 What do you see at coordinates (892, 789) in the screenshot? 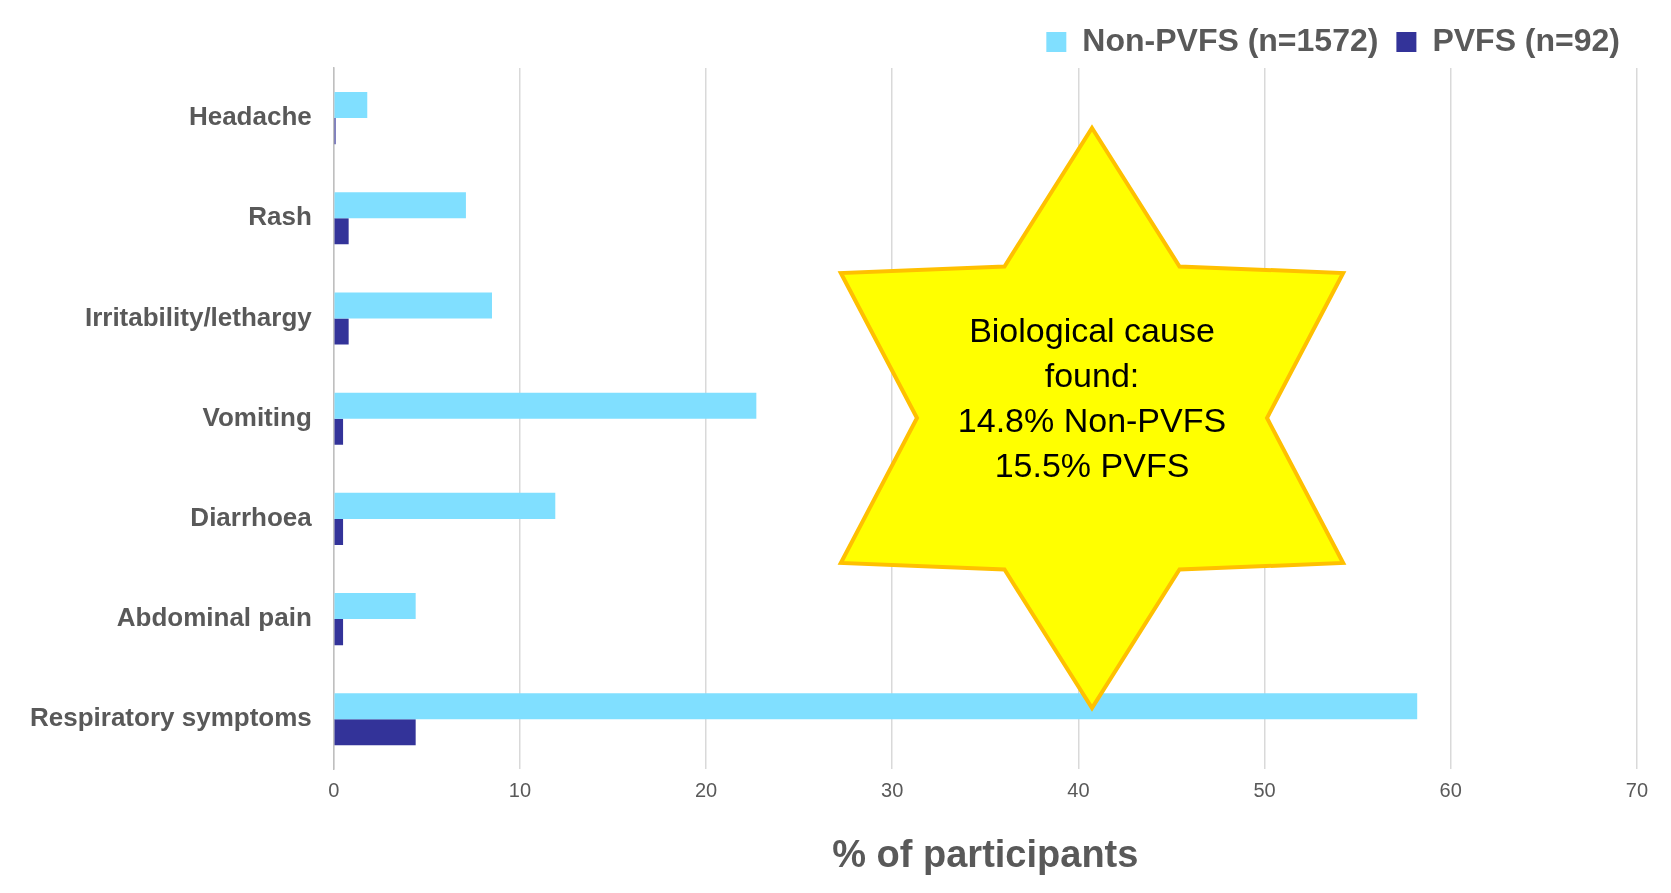
I see `x-tick-label: 30` at bounding box center [892, 789].